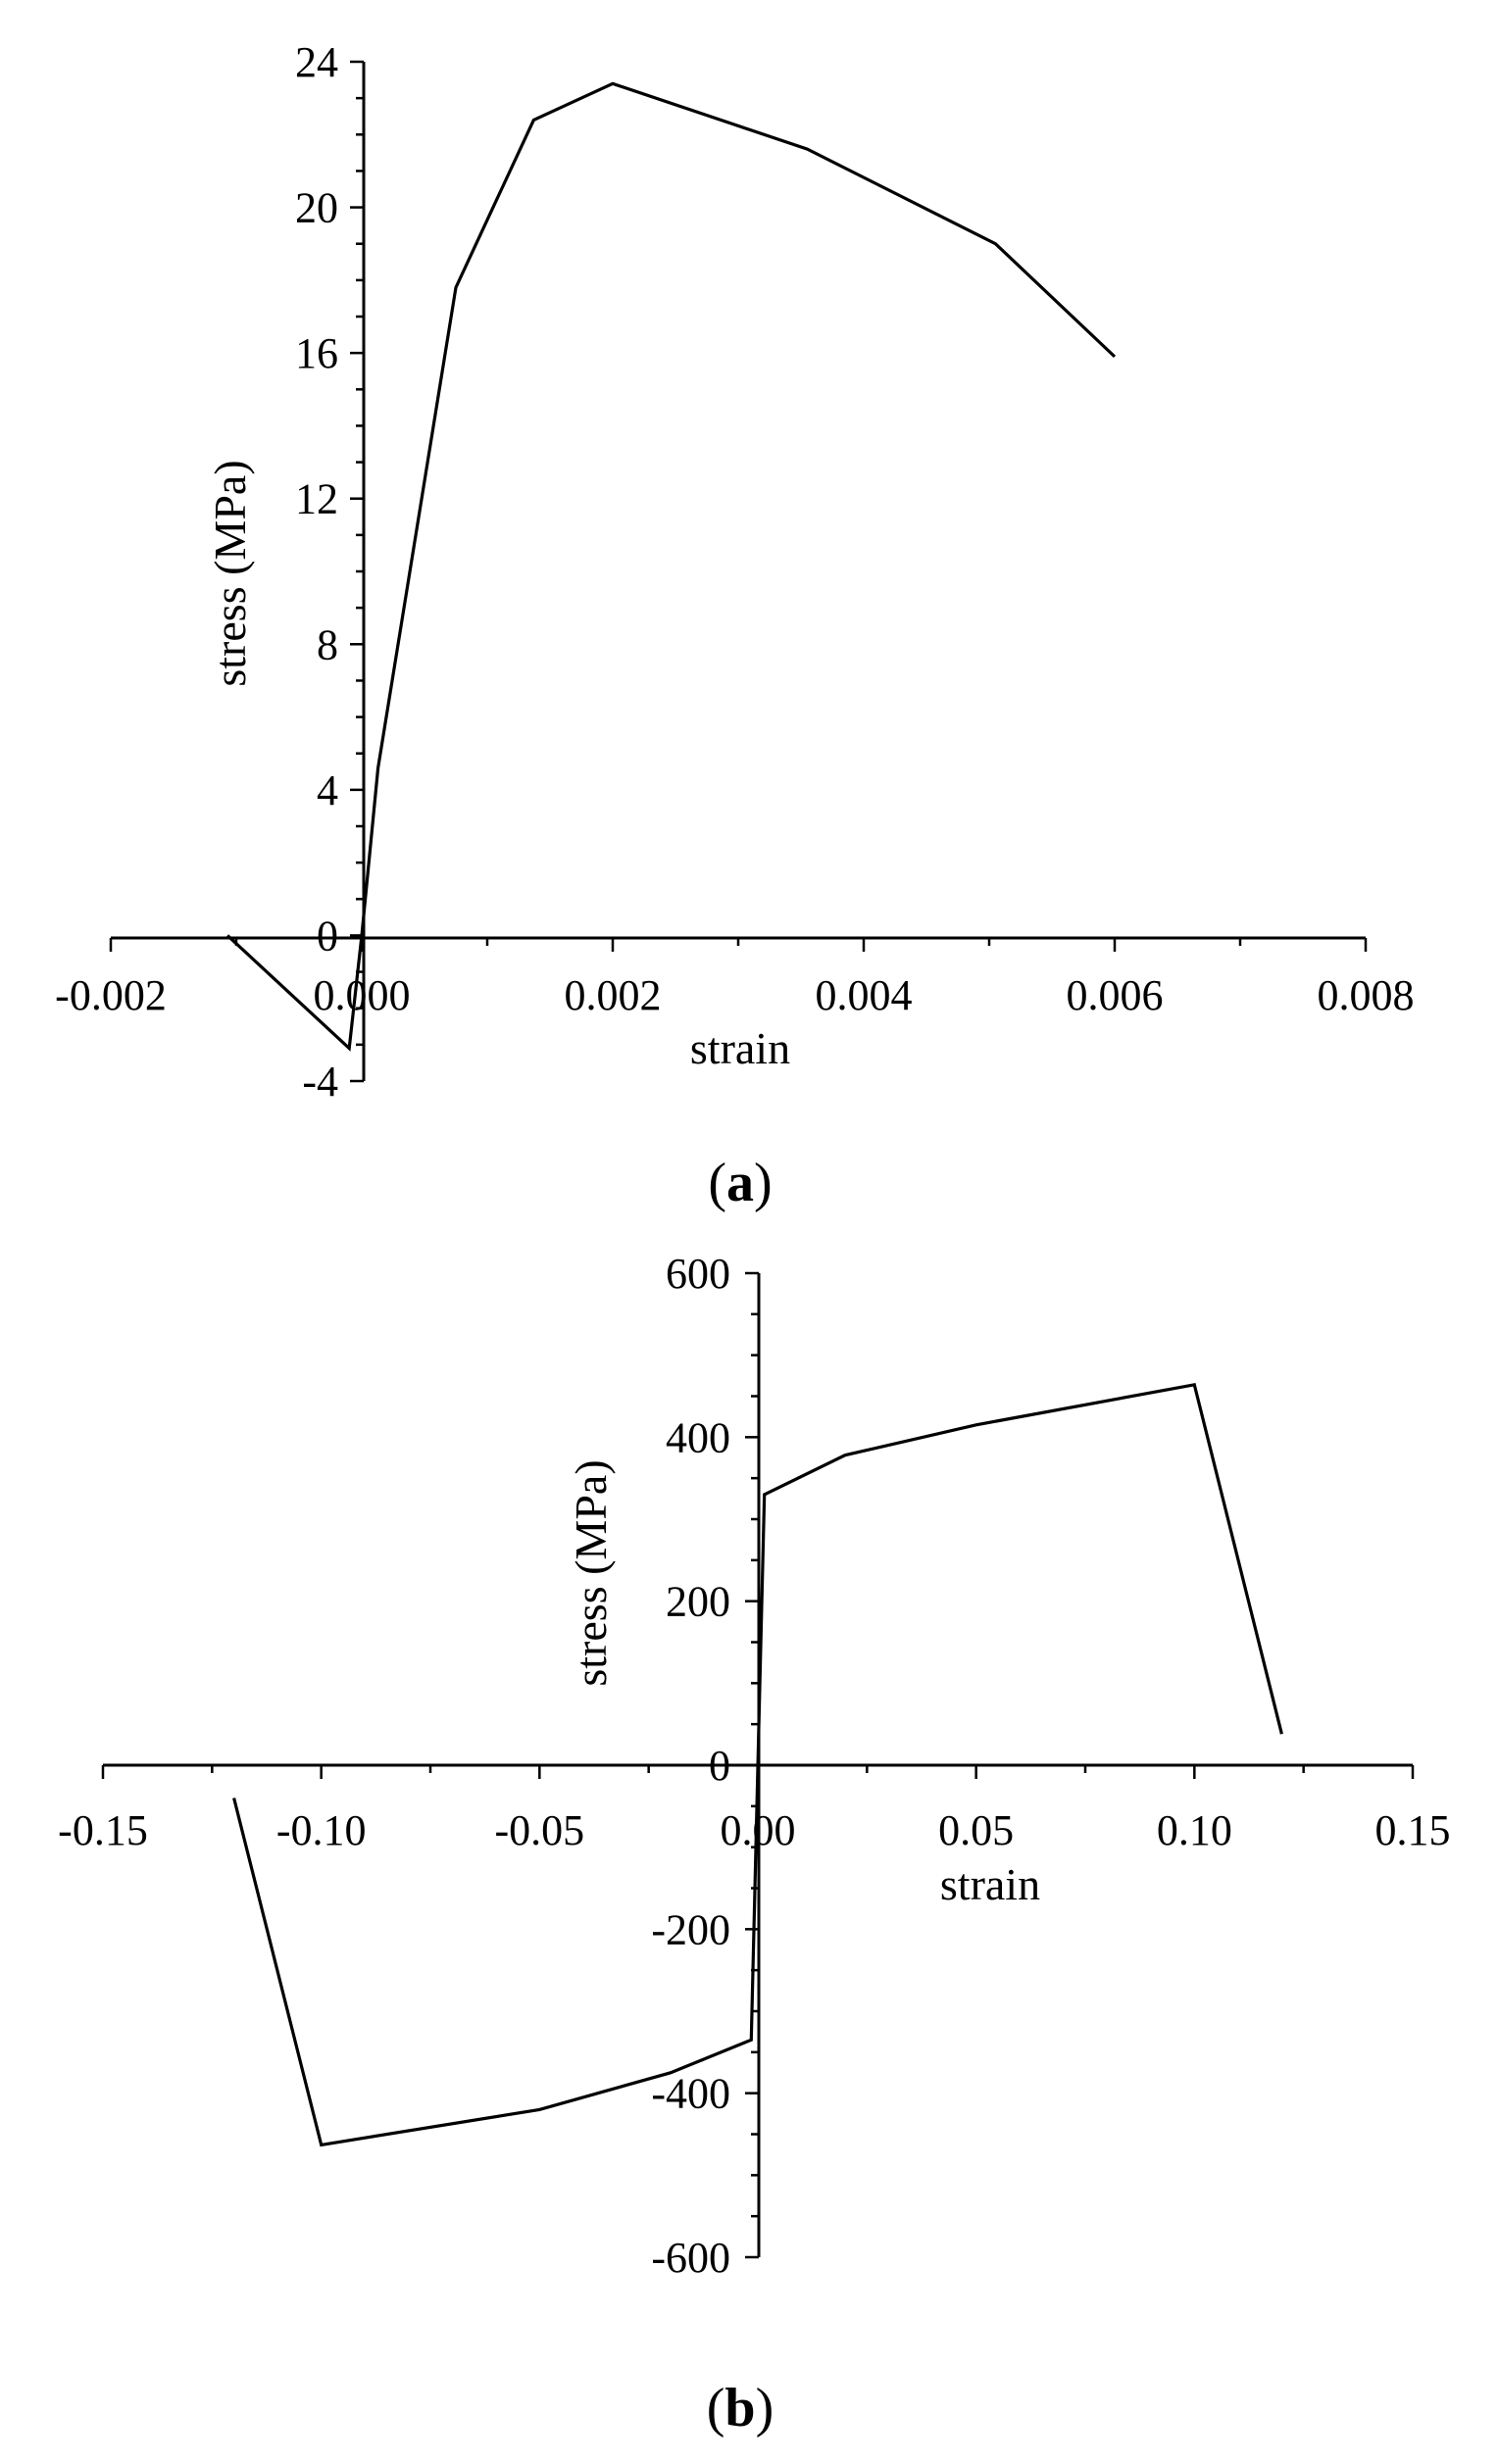 This screenshot has width=1498, height=2464. What do you see at coordinates (1413, 1830) in the screenshot?
I see `x-tick-label: 0.15` at bounding box center [1413, 1830].